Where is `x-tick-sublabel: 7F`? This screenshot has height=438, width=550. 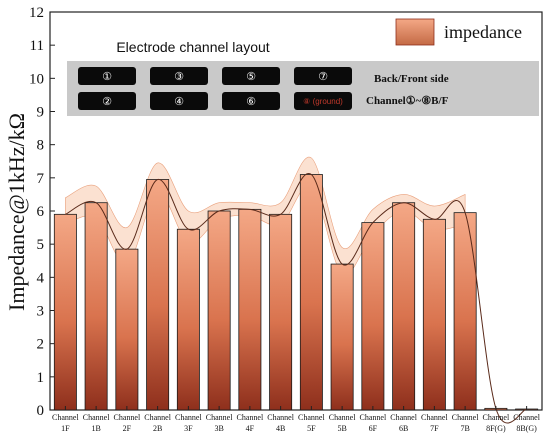
x-tick-sublabel: 7F is located at coordinates (434, 428).